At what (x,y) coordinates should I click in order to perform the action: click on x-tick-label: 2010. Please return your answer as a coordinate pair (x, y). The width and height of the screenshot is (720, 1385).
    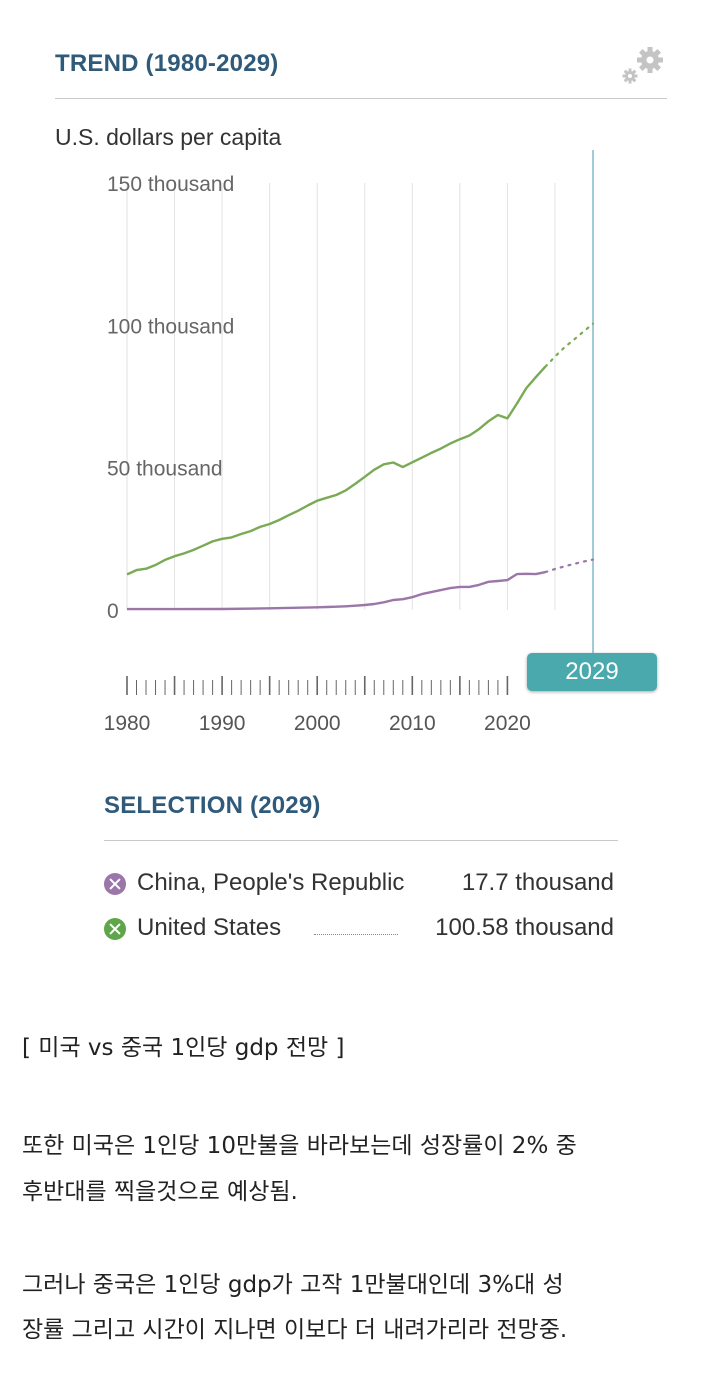
    Looking at the image, I should click on (412, 721).